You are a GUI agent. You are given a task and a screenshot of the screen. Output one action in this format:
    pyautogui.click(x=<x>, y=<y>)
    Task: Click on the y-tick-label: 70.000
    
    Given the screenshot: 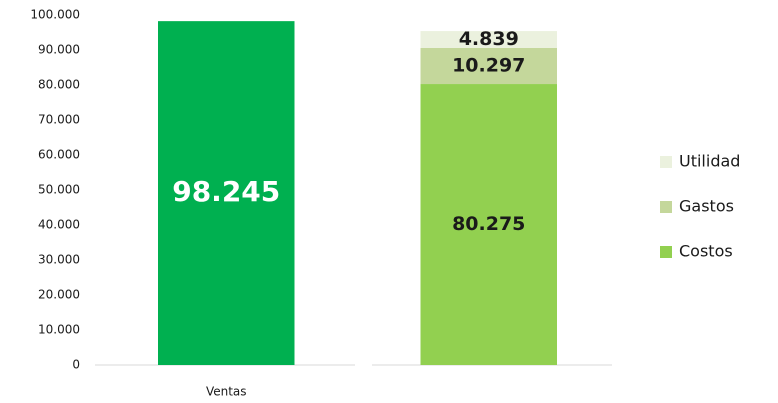 What is the action you would take?
    pyautogui.click(x=59, y=120)
    